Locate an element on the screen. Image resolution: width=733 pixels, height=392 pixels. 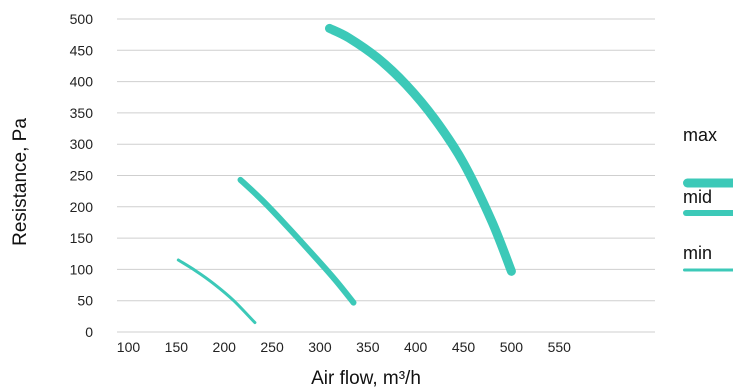
x-tick-label-200: 200 is located at coordinates (225, 347).